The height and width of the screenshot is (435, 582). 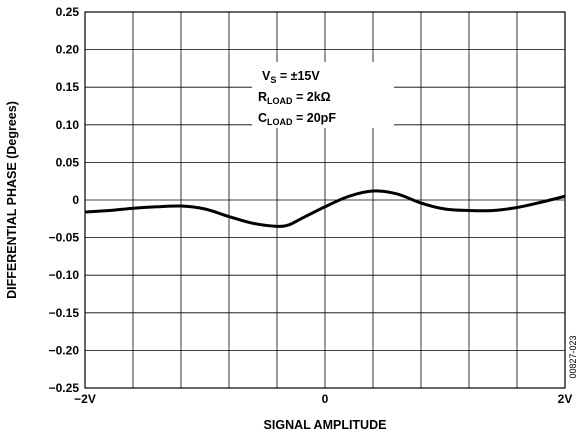 I want to click on y-tick-label: −0.10, so click(x=64, y=275).